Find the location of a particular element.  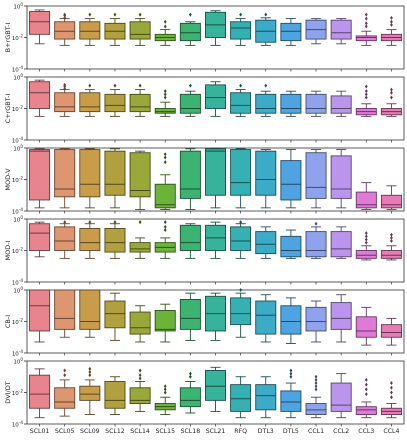

x-tick-label: SCL18 is located at coordinates (191, 431).